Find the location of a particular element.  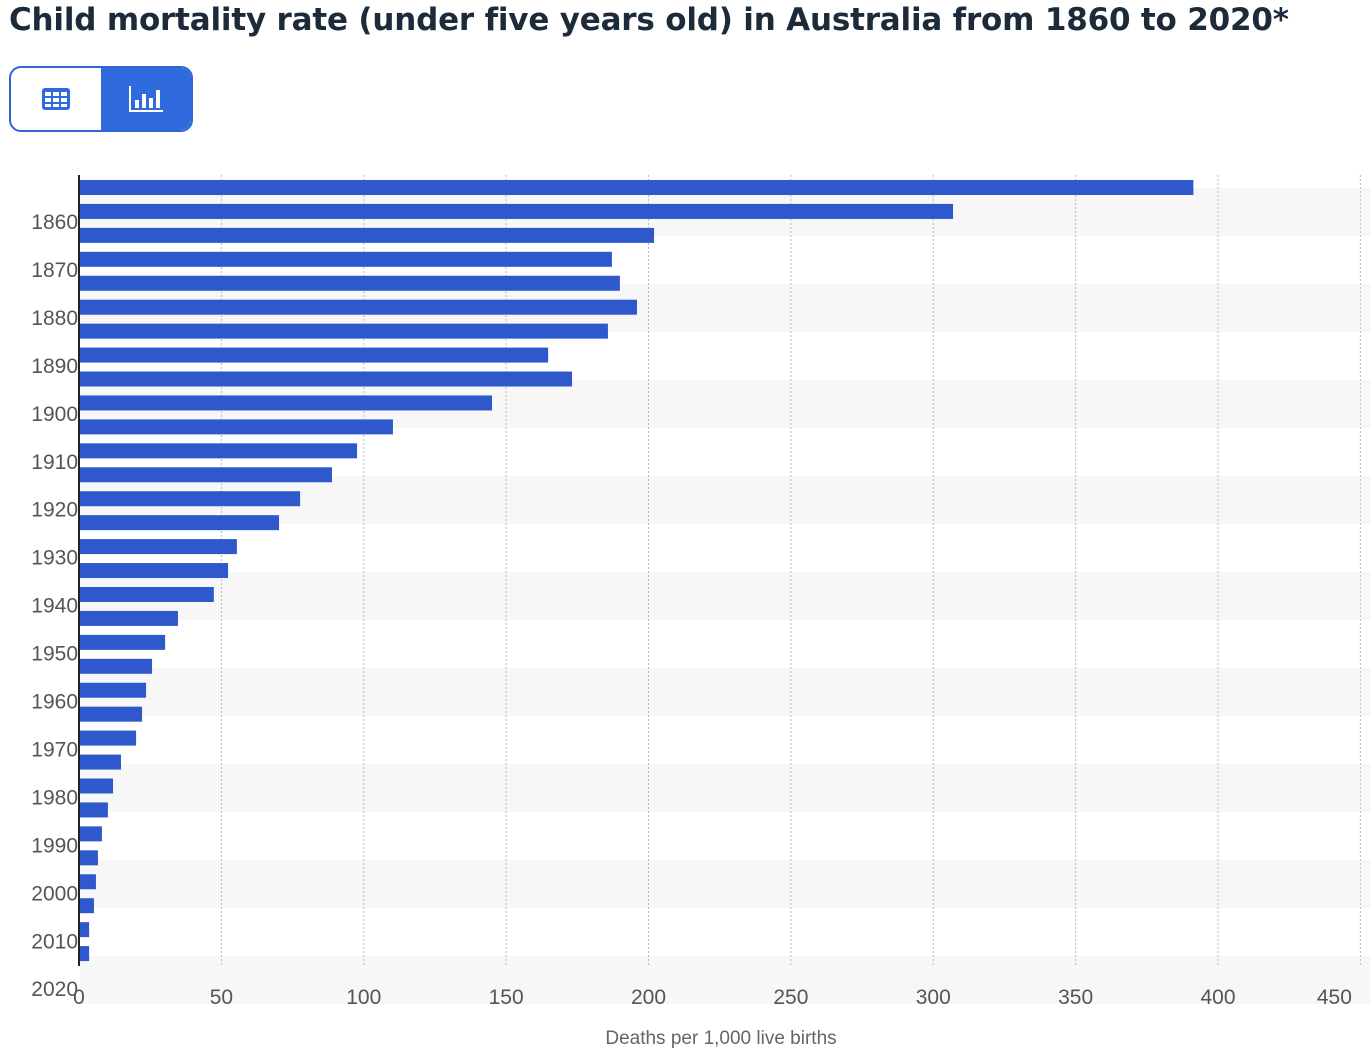

x-tick-label: 300 is located at coordinates (933, 997).